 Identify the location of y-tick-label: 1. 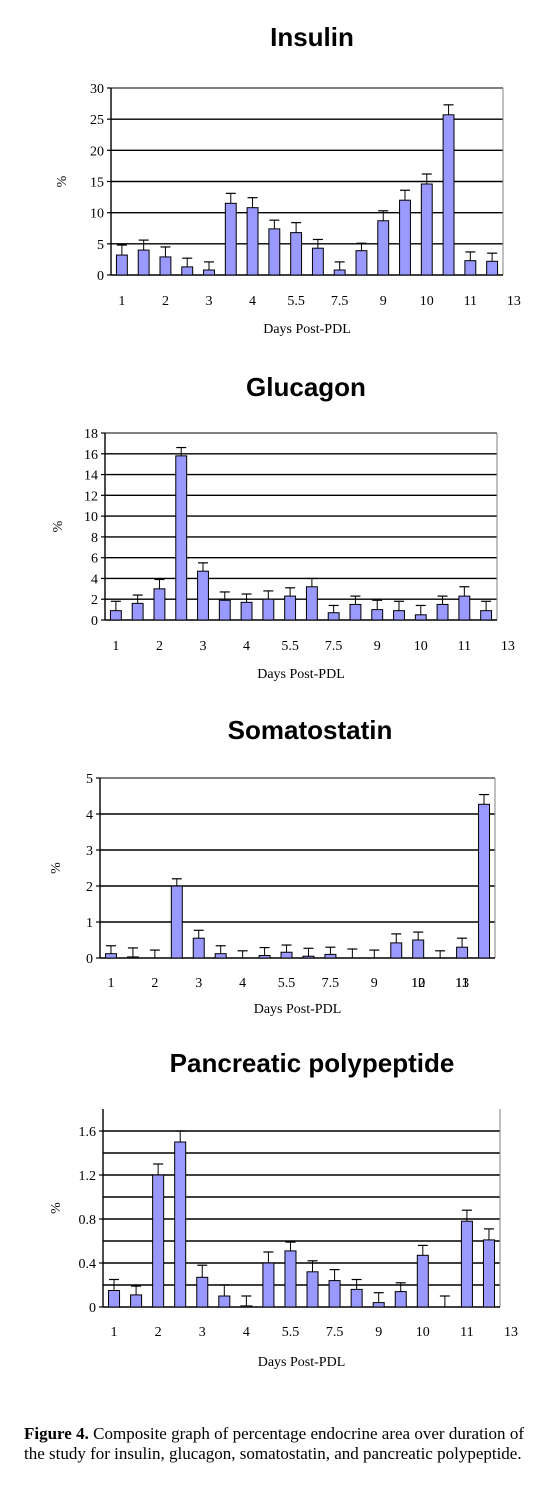
(89, 923).